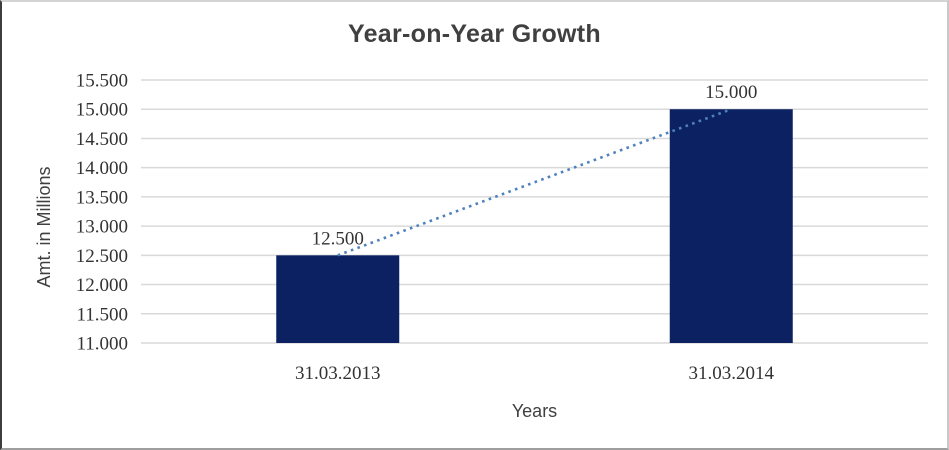  Describe the element at coordinates (732, 373) in the screenshot. I see `x-tick-label: 31.03.2014` at that location.